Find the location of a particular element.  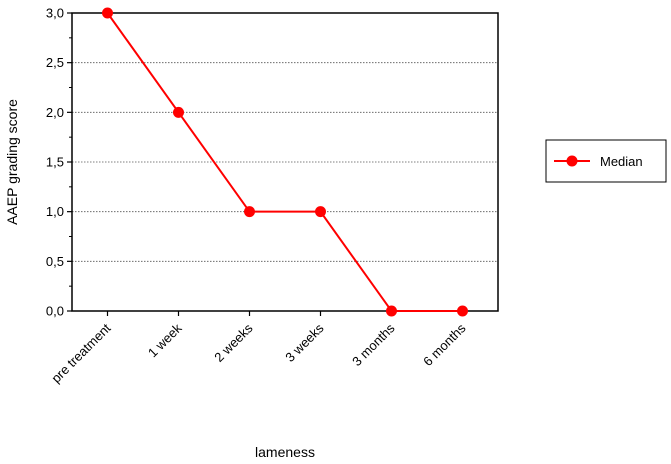

y-axis: 0,0 0,5 1,0 1,5 2,0 2,5 3,0 is located at coordinates (59, 162).